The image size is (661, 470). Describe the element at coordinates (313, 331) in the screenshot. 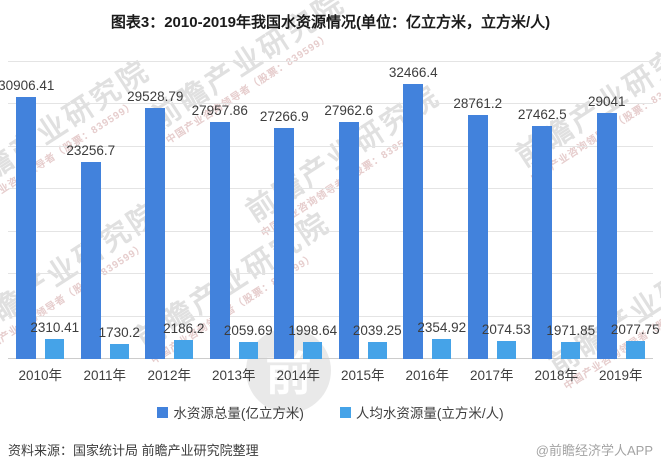

I see `value-label: 1998.64` at that location.